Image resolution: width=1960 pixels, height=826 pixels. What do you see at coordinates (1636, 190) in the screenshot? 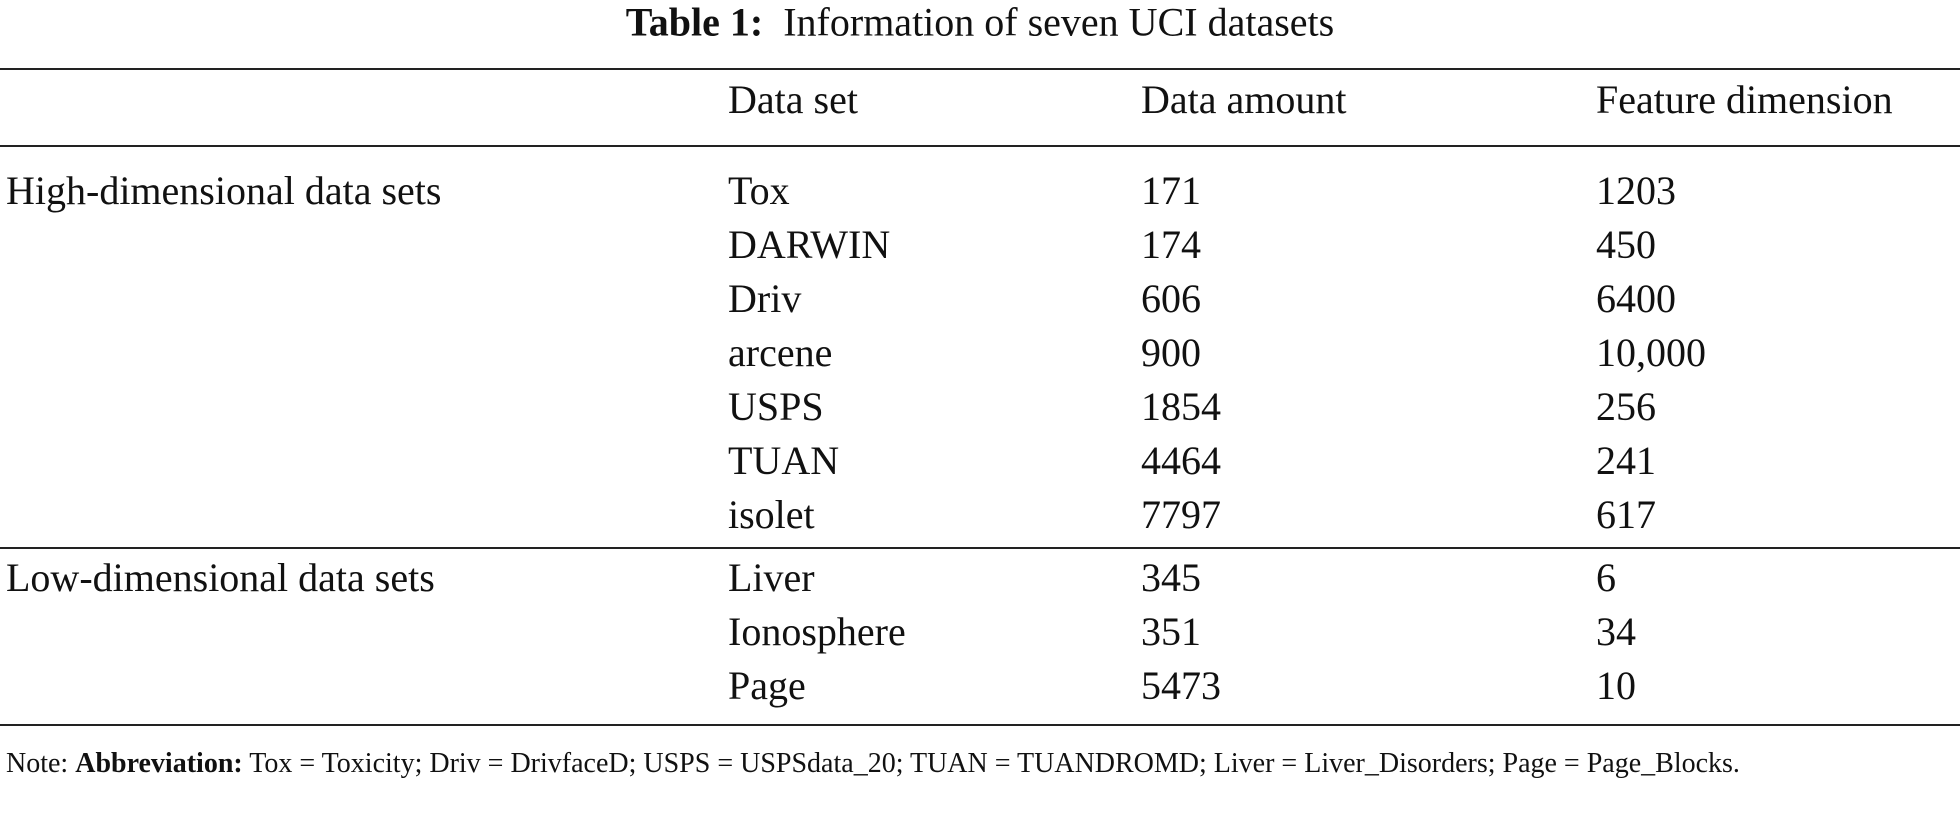
I see `cell: 1203` at bounding box center [1636, 190].